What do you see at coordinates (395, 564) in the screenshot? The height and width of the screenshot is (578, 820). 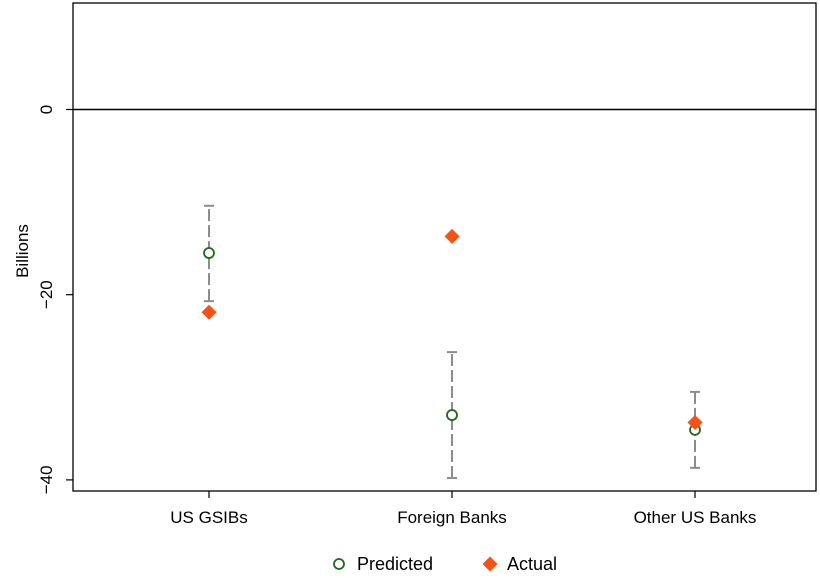 I see `legend-label-predicted: Predicted` at bounding box center [395, 564].